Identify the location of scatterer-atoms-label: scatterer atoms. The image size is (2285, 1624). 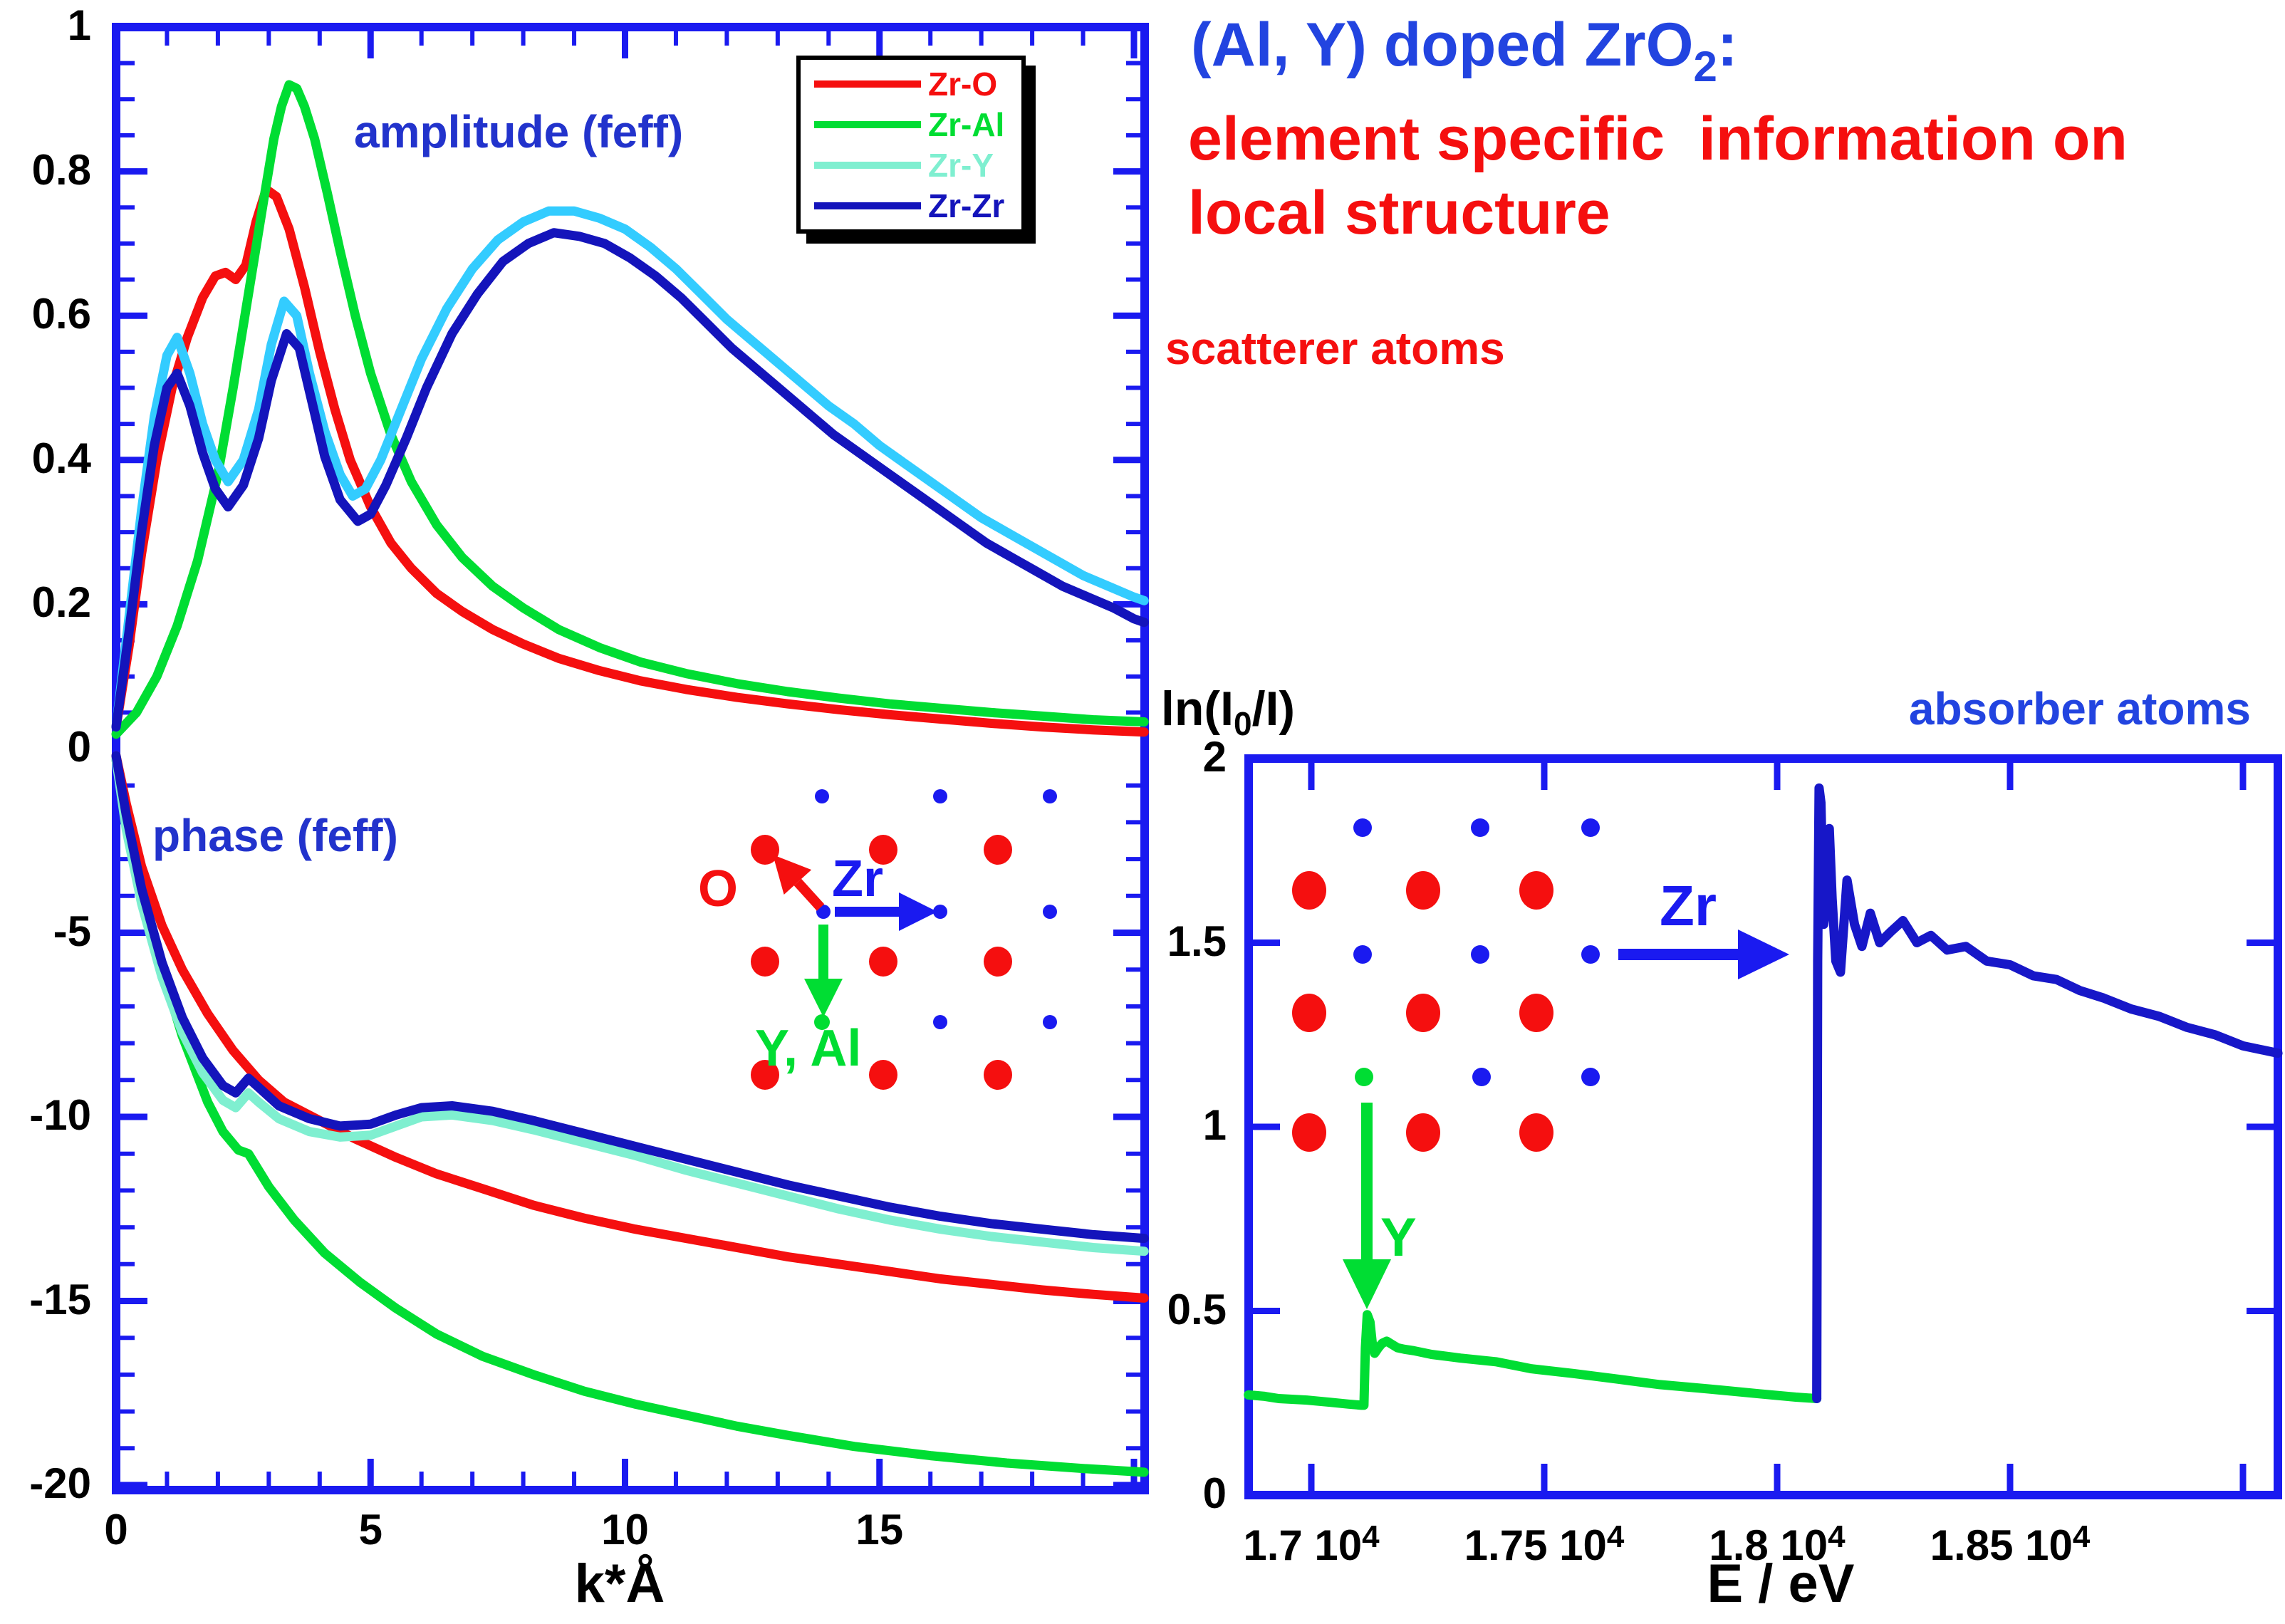
(1335, 348).